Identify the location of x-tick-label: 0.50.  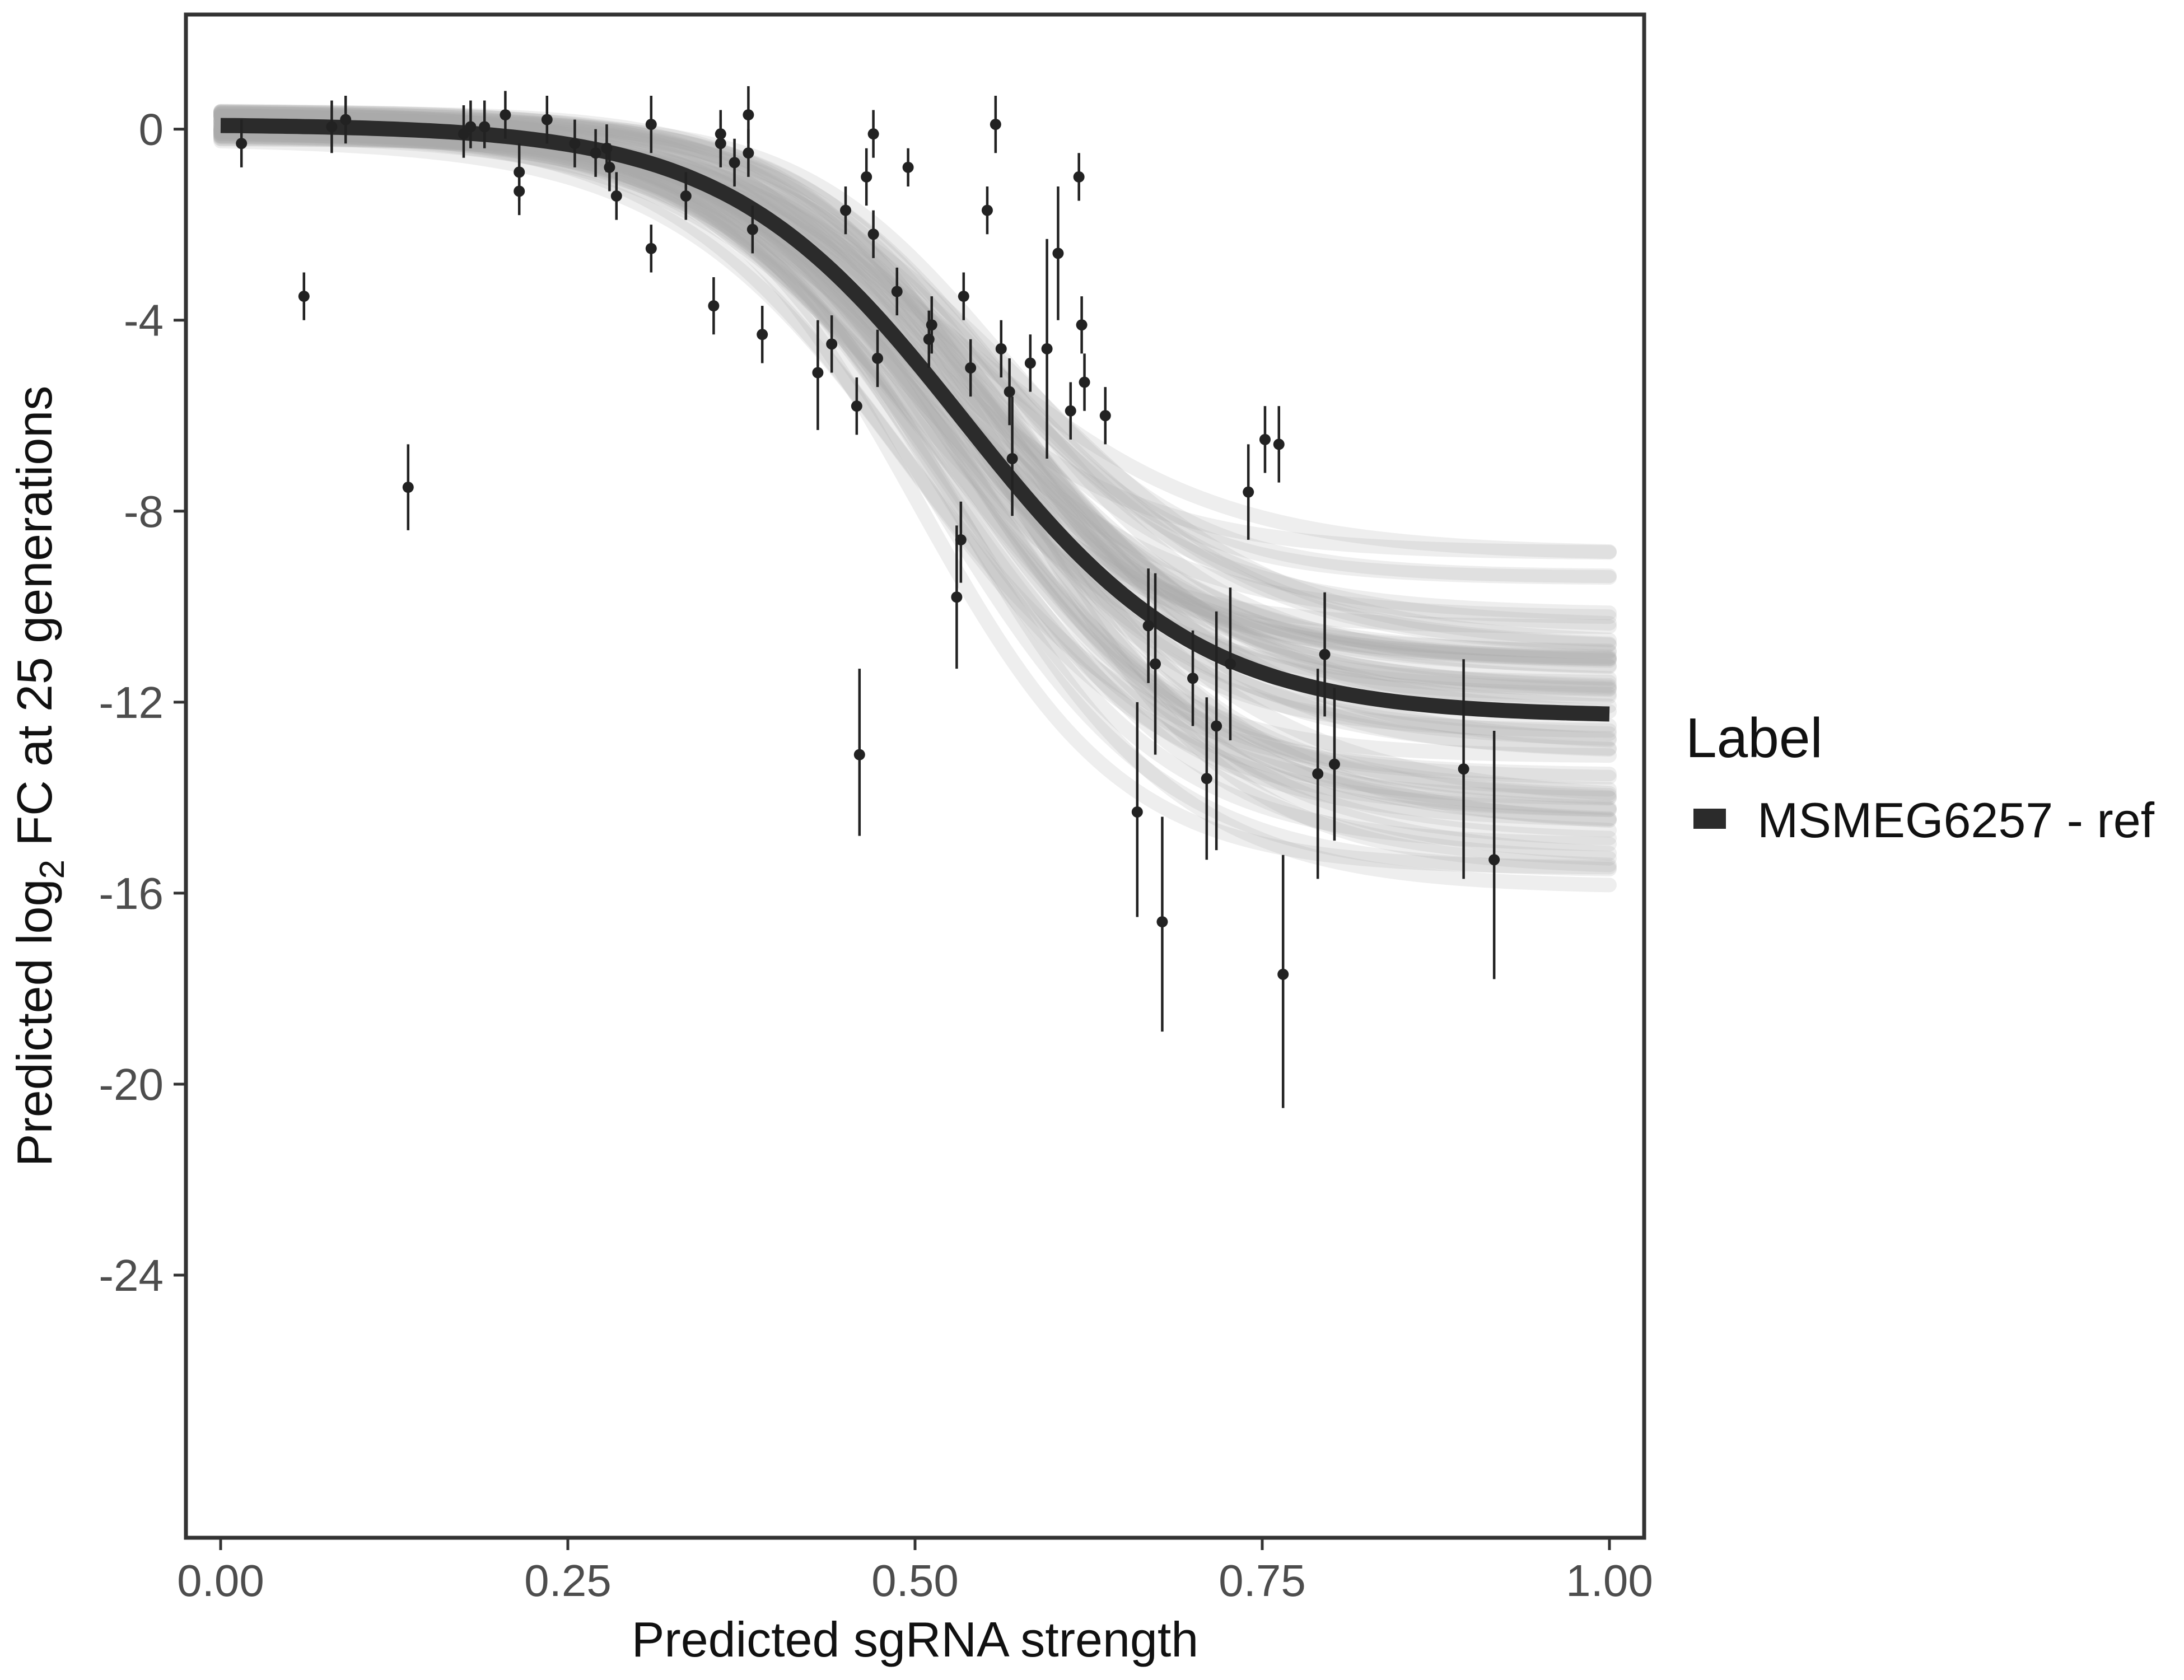
(915, 1581).